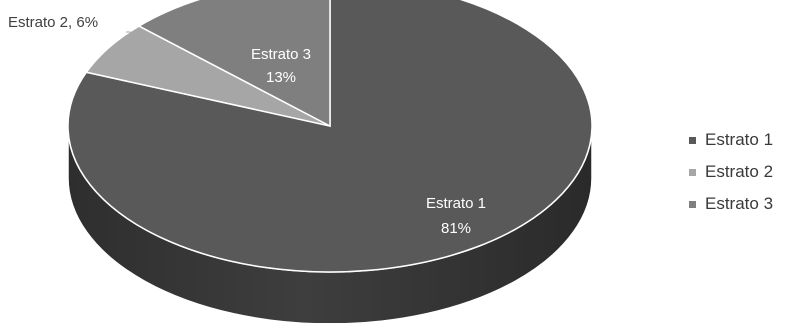 The width and height of the screenshot is (794, 323). What do you see at coordinates (739, 203) in the screenshot?
I see `legend-label: Estrato 3` at bounding box center [739, 203].